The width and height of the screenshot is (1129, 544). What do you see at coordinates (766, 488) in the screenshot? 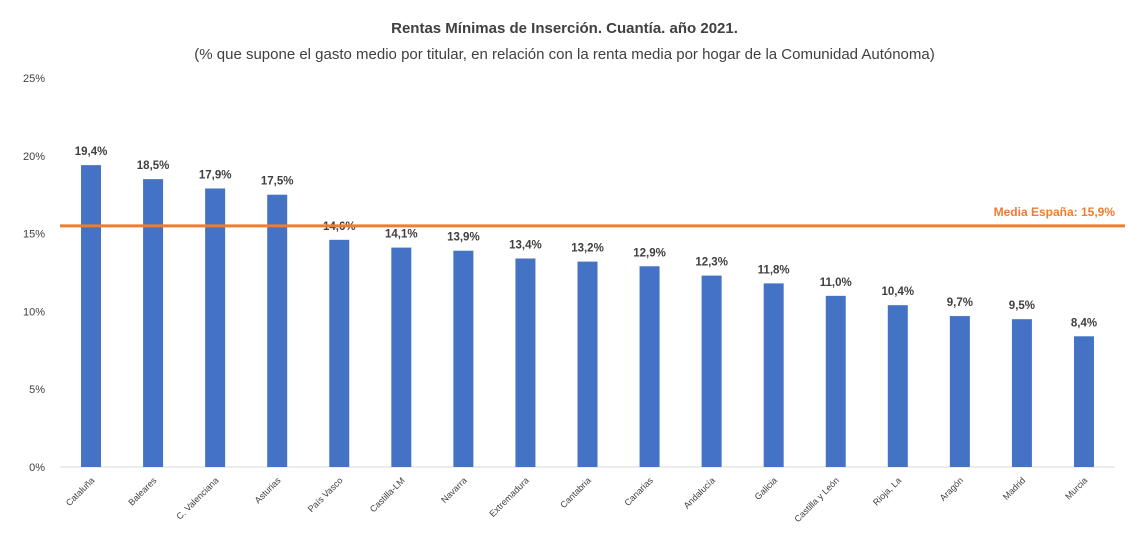
I see `x-tick-label: Galicia` at bounding box center [766, 488].